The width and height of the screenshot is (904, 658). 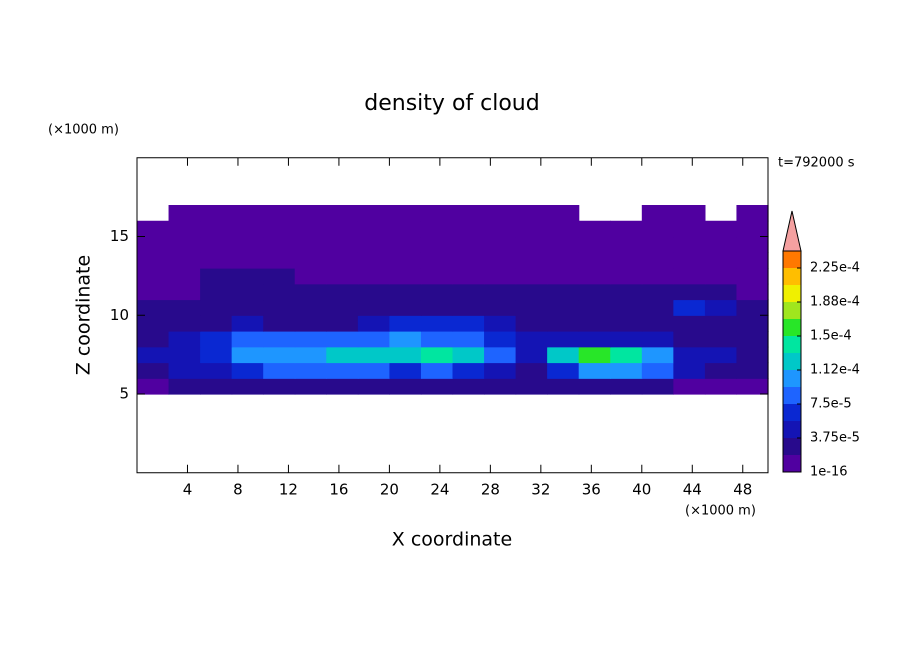 What do you see at coordinates (816, 163) in the screenshot?
I see `time-label: t=792000 s` at bounding box center [816, 163].